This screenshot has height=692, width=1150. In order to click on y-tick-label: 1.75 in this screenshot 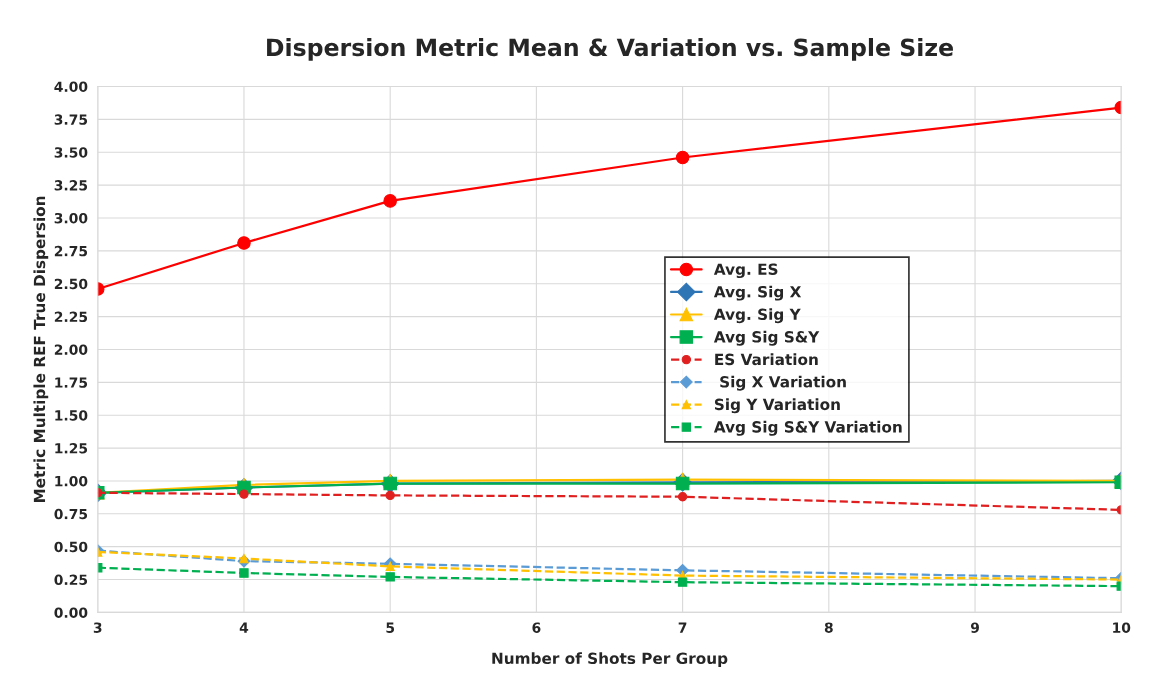, I will do `click(71, 382)`.